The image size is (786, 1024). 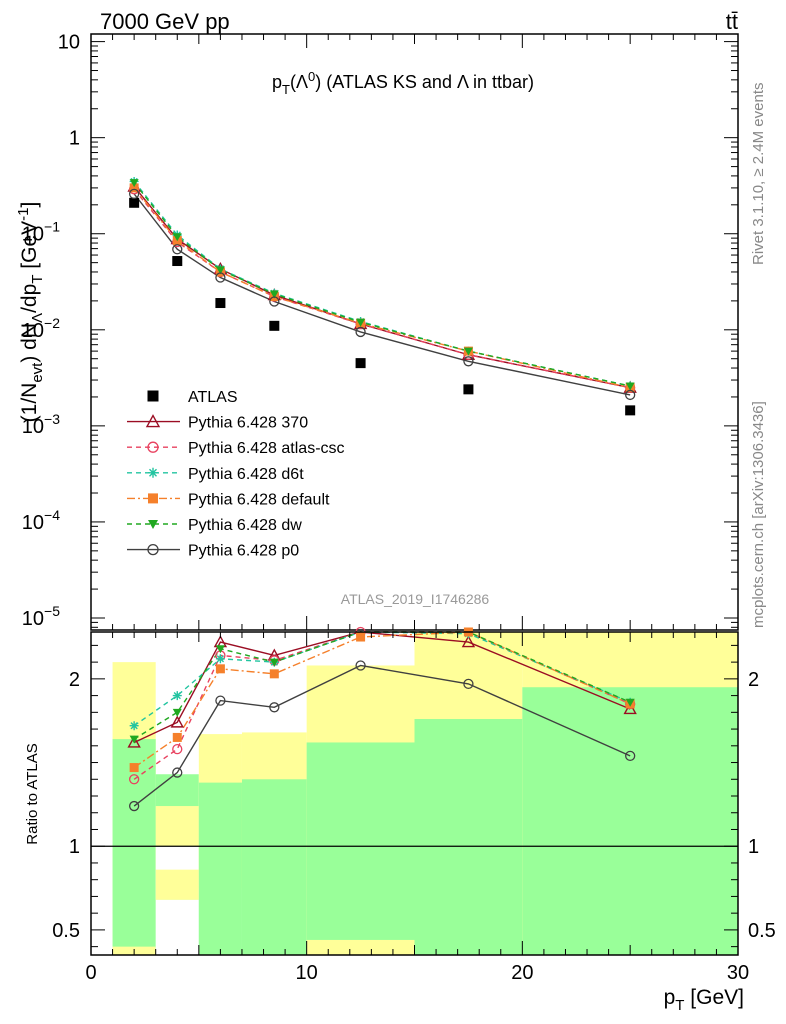 What do you see at coordinates (738, 973) in the screenshot?
I see `x-tick-label: 30` at bounding box center [738, 973].